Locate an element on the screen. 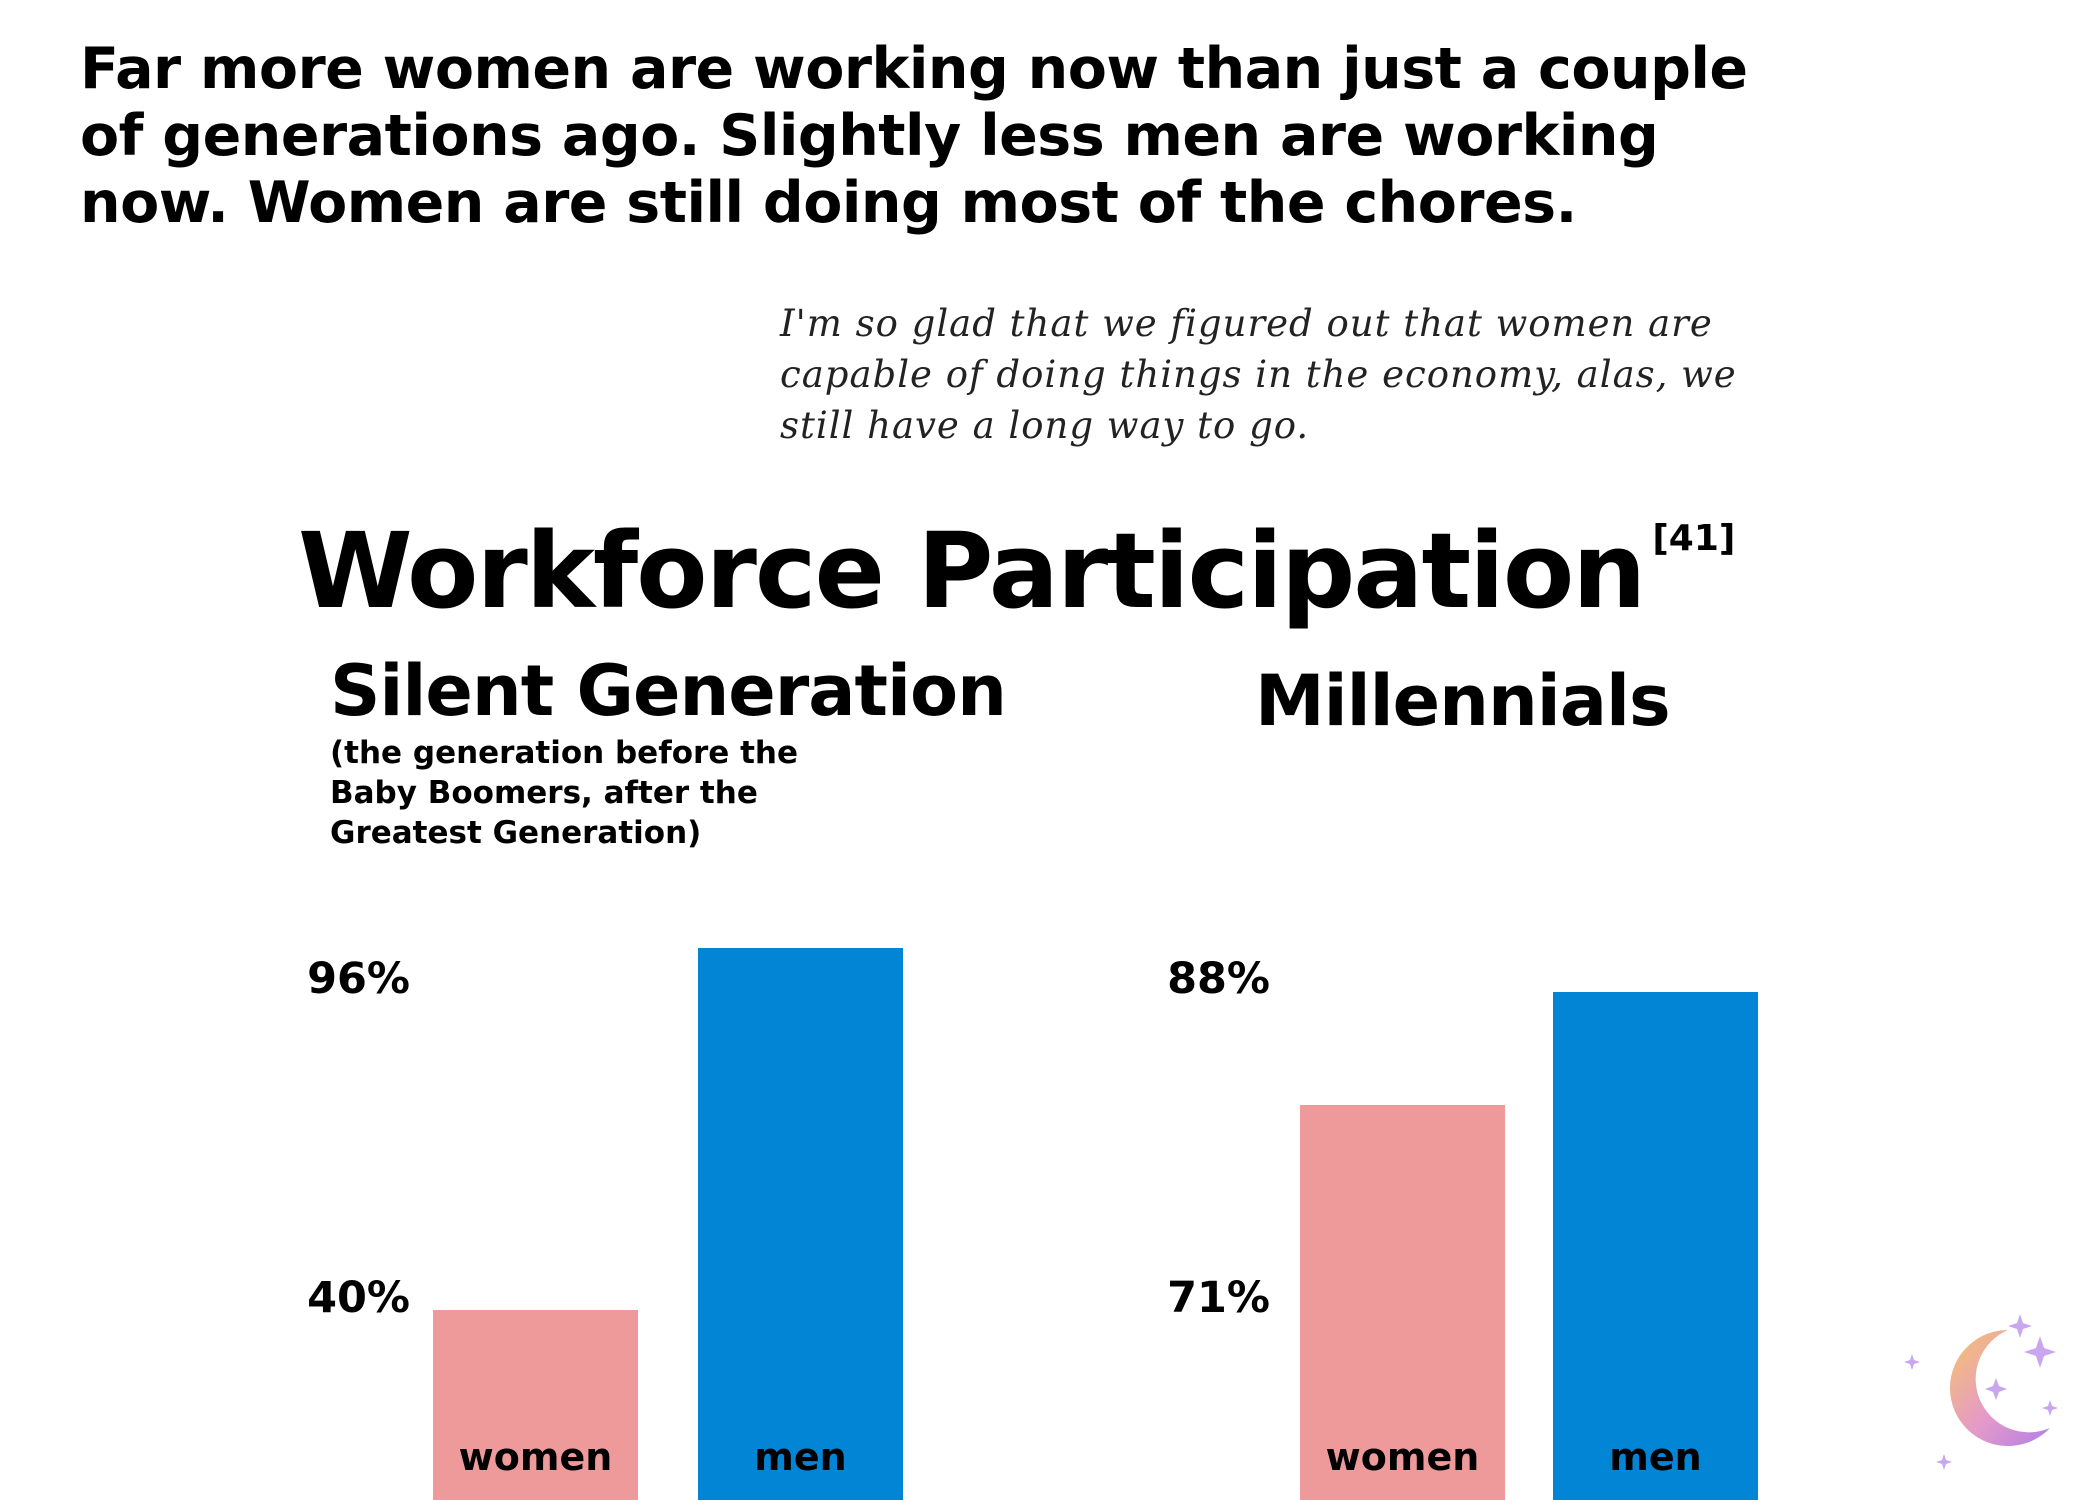 The width and height of the screenshot is (2100, 1500). moon-stars-icon is located at coordinates (1981, 1392).